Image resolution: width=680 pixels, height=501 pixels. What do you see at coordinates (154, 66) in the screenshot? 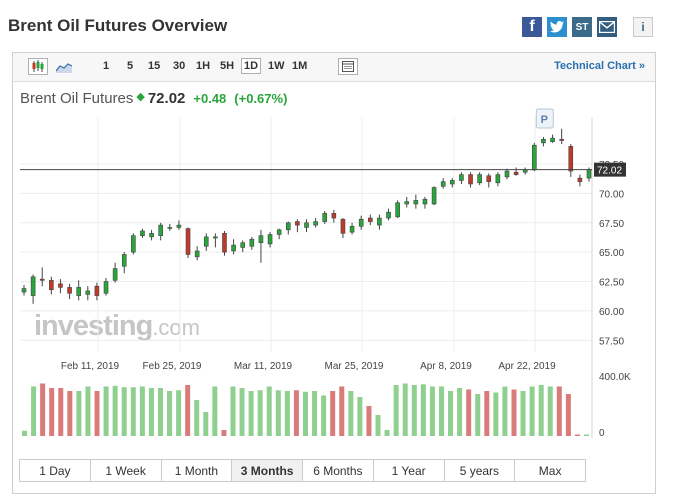
I see `timeframe-15: 15` at bounding box center [154, 66].